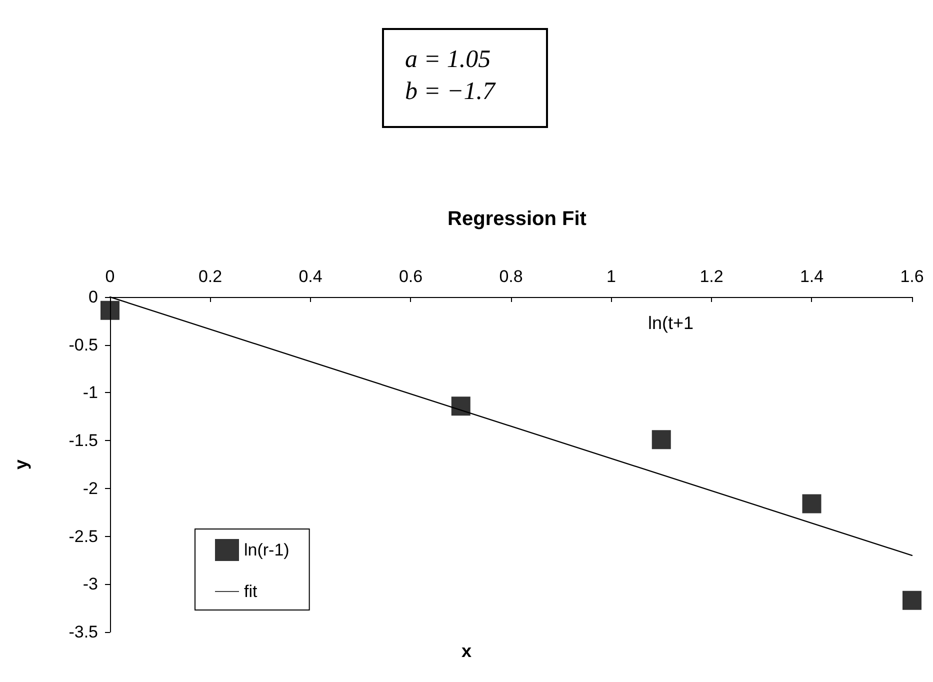  What do you see at coordinates (210, 276) in the screenshot?
I see `x-tick-label: 0.2` at bounding box center [210, 276].